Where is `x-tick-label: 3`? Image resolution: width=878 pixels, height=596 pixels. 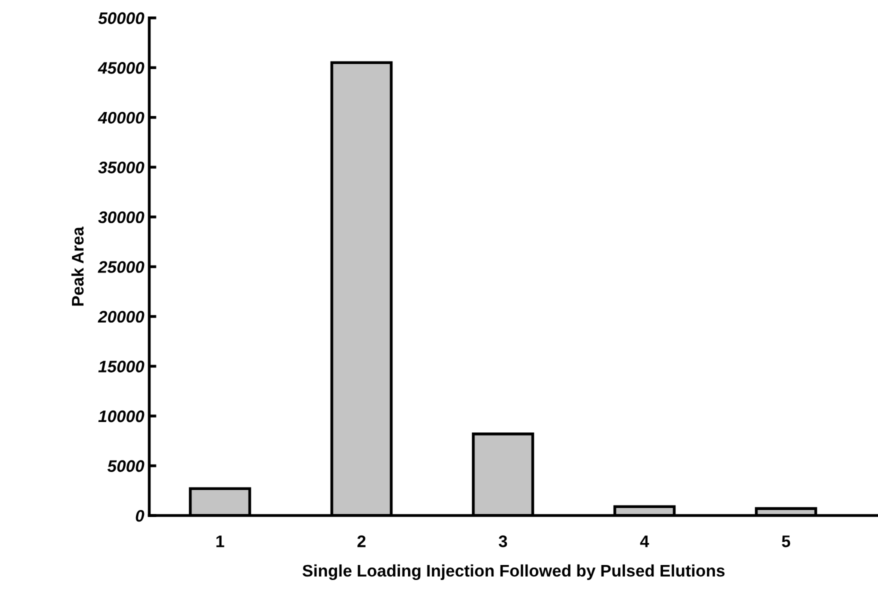 x-tick-label: 3 is located at coordinates (503, 541).